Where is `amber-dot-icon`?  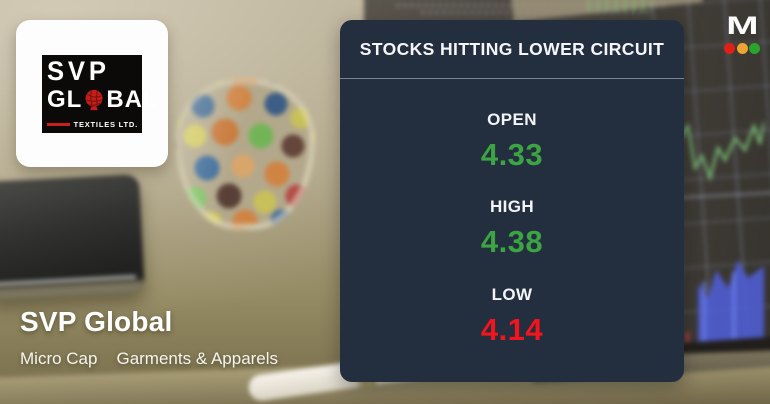
amber-dot-icon is located at coordinates (742, 48).